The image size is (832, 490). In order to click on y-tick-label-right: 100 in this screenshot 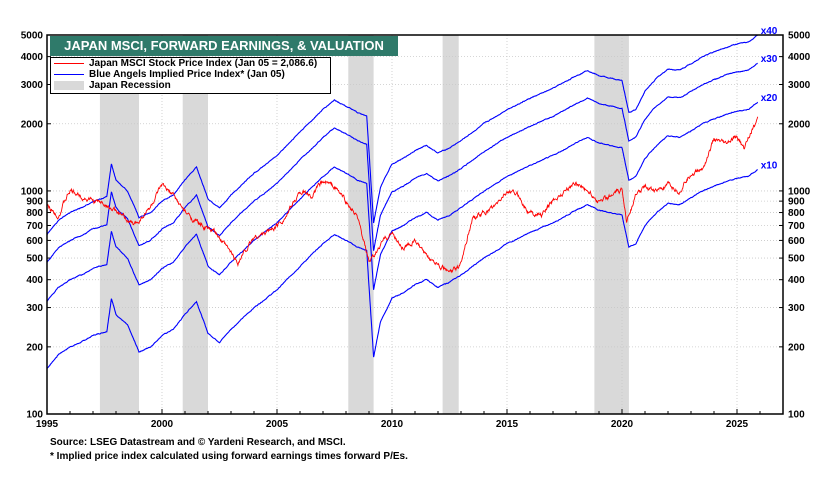, I will do `click(796, 415)`.